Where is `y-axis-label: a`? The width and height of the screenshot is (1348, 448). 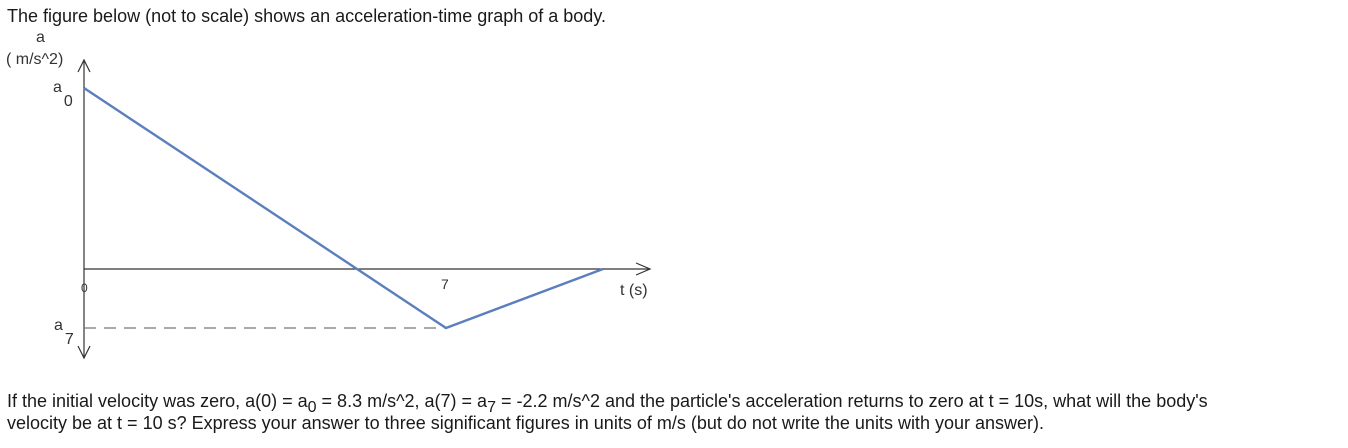
y-axis-label: a is located at coordinates (40, 37).